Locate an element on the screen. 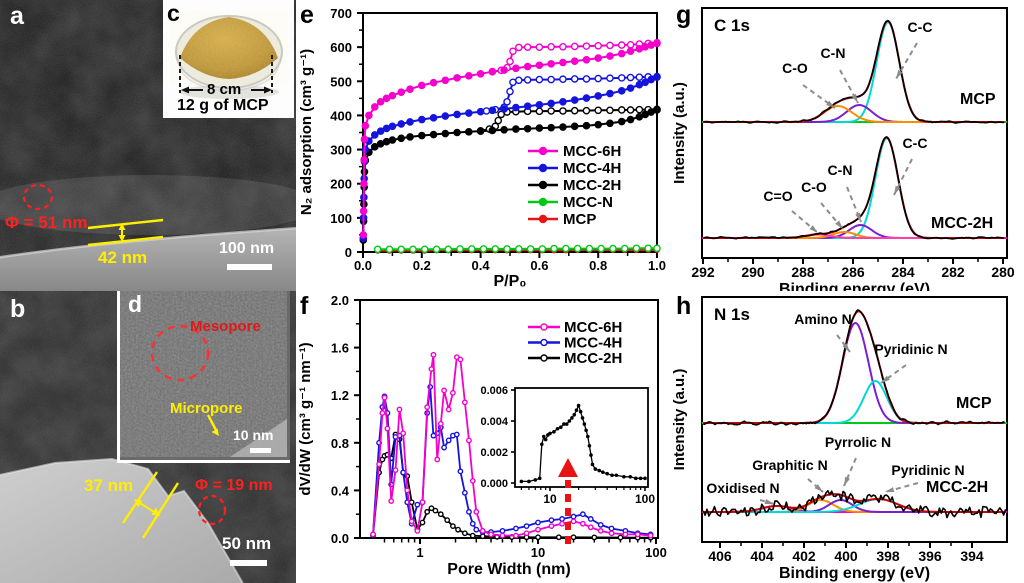 Image resolution: width=1024 pixels, height=583 pixels. thickness-annotation-b: 37 nm is located at coordinates (109, 485).